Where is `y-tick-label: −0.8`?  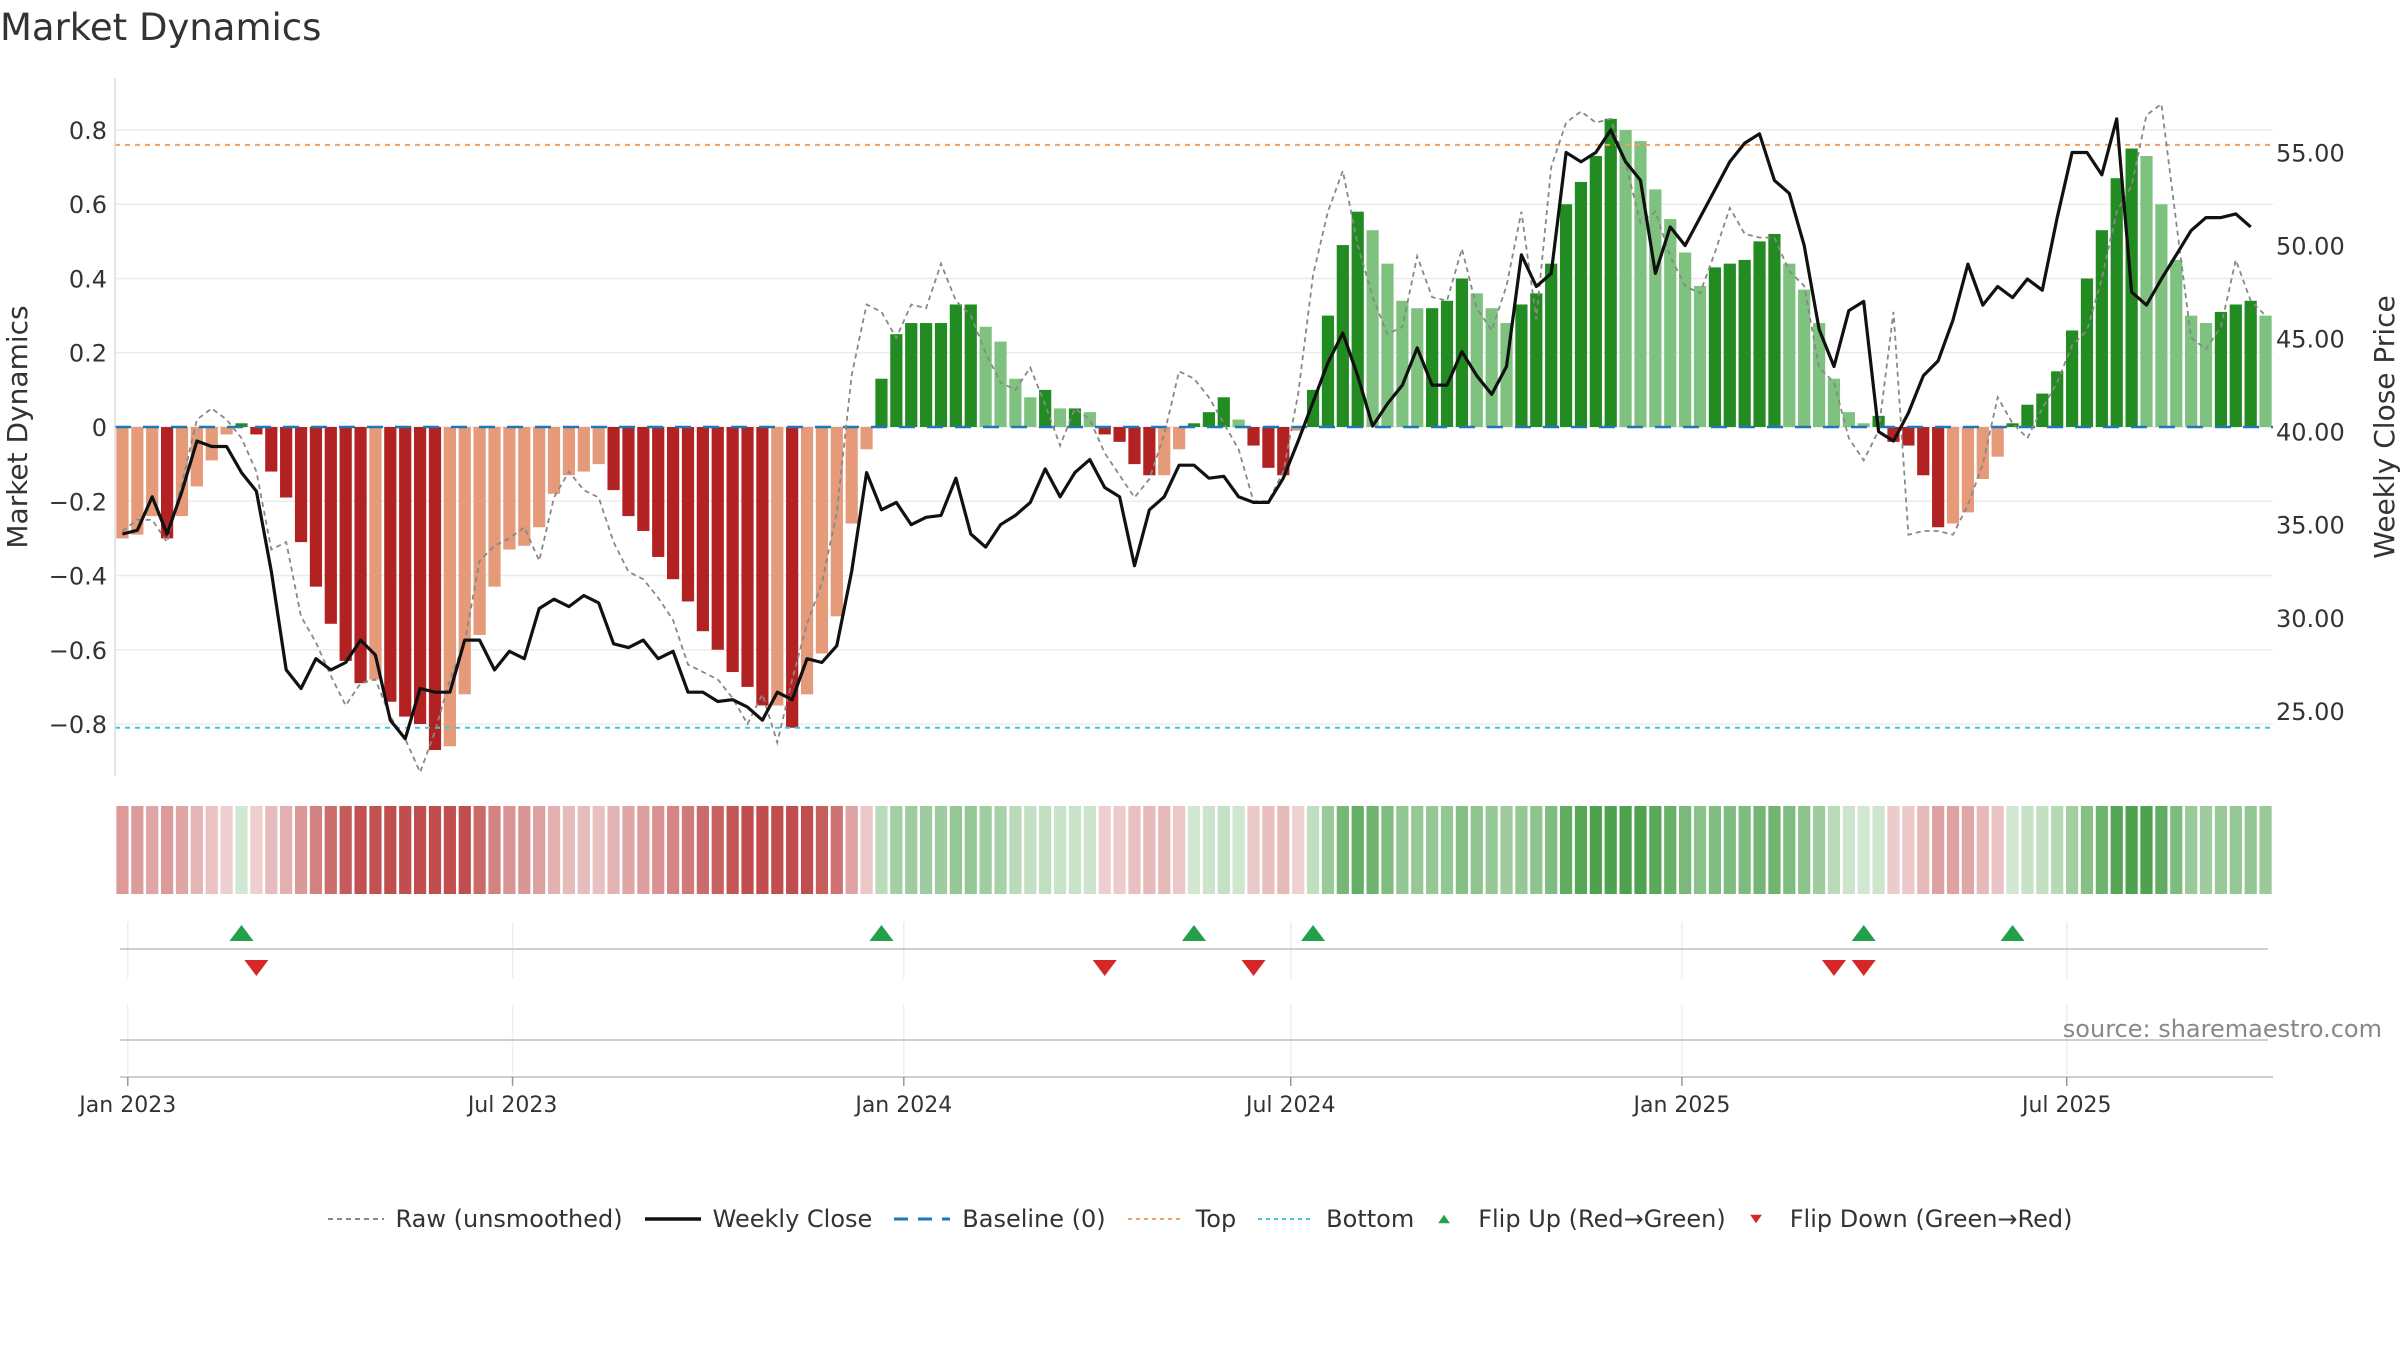 y-tick-label: −0.8 is located at coordinates (78, 725).